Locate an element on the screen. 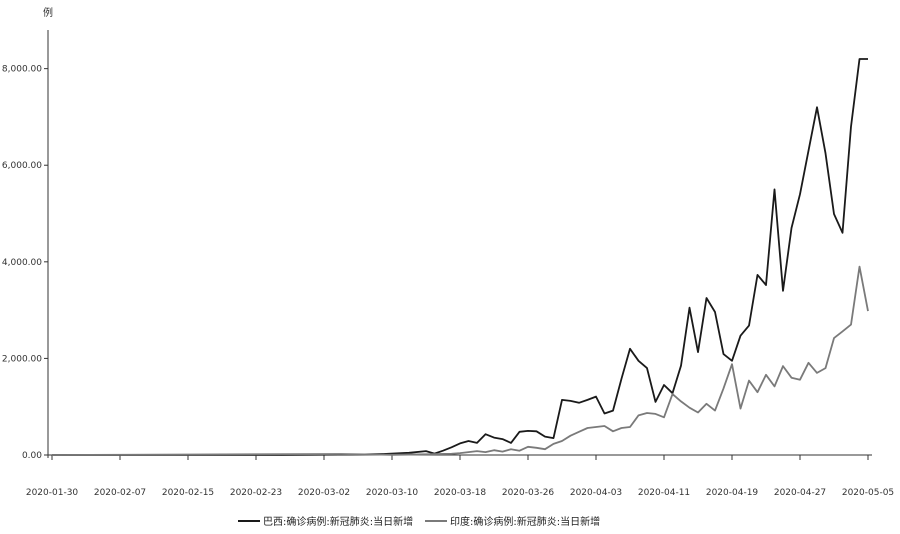 This screenshot has height=534, width=900. legend-label-india: 印度:确诊病例:新冠肺炎:当日新增 is located at coordinates (525, 521).